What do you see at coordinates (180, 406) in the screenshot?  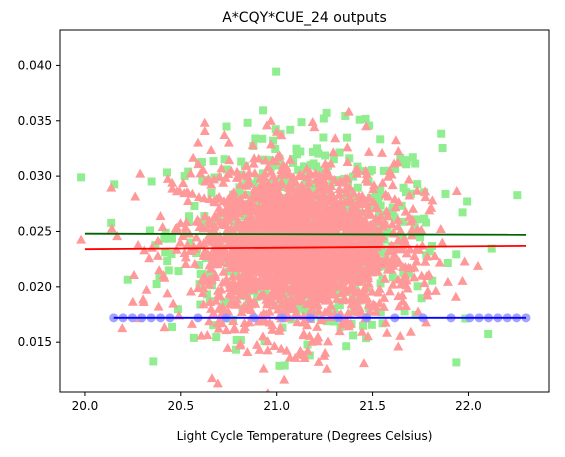 I see `x-tick-label: 20.5` at bounding box center [180, 406].